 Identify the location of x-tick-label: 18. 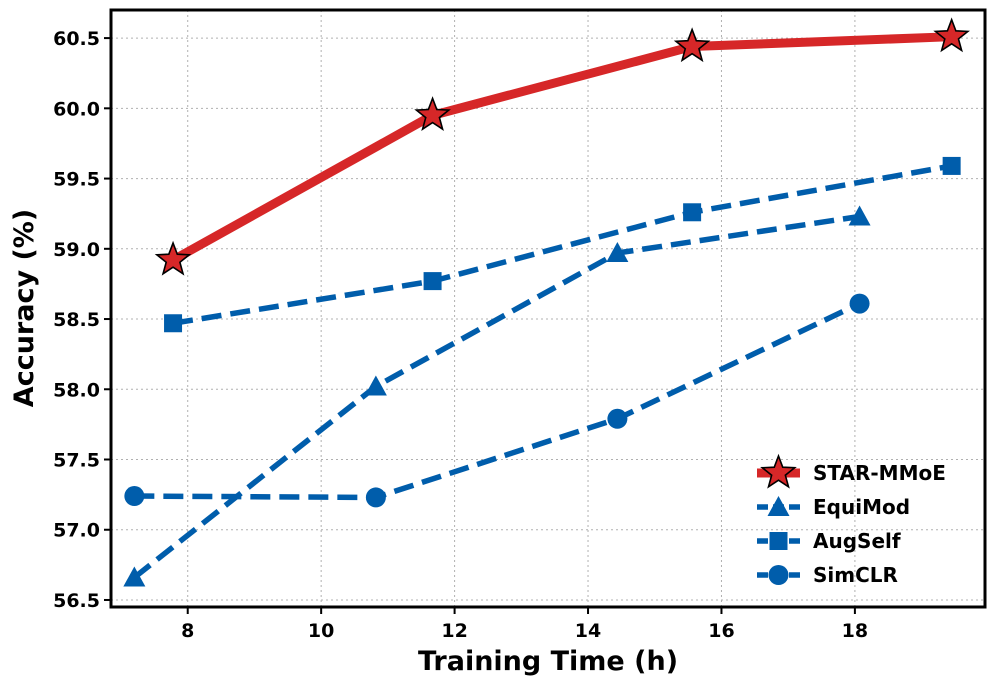
(855, 631).